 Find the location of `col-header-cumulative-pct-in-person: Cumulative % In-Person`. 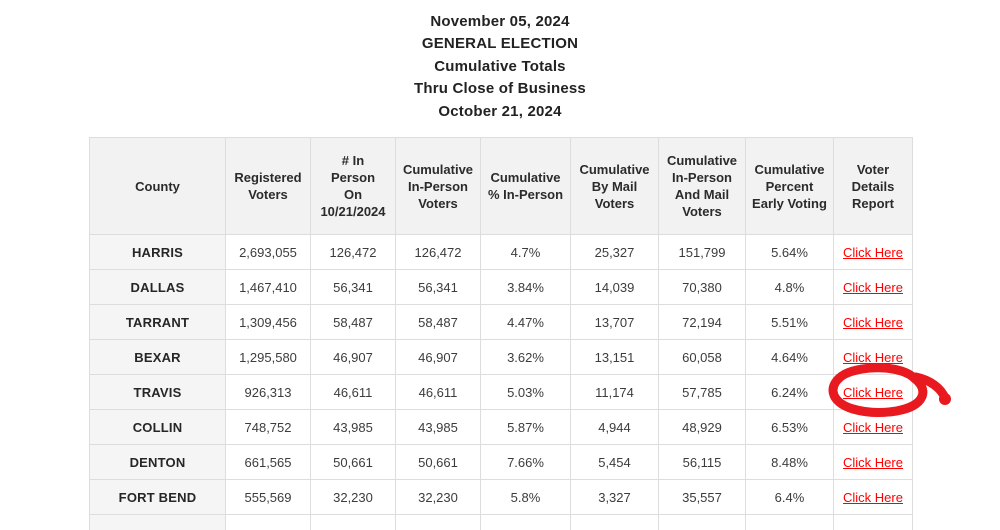

col-header-cumulative-pct-in-person: Cumulative % In-Person is located at coordinates (525, 186).